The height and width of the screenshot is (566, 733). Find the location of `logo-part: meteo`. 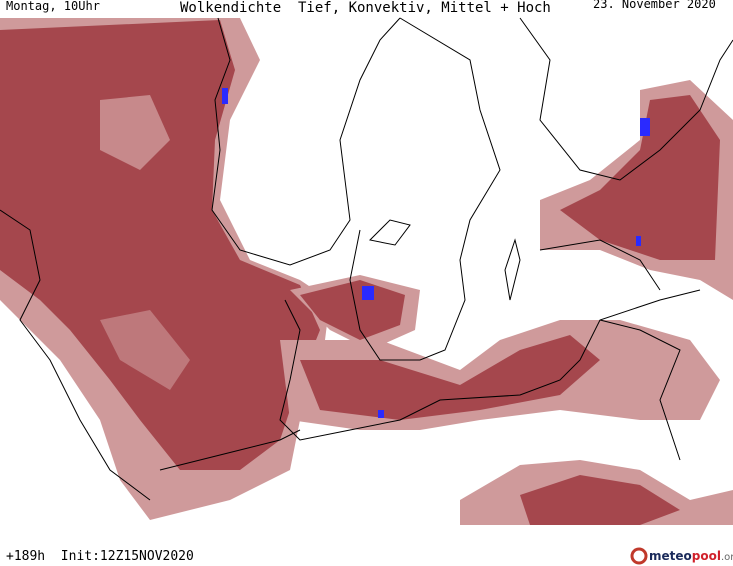

logo-part: meteo is located at coordinates (670, 556).